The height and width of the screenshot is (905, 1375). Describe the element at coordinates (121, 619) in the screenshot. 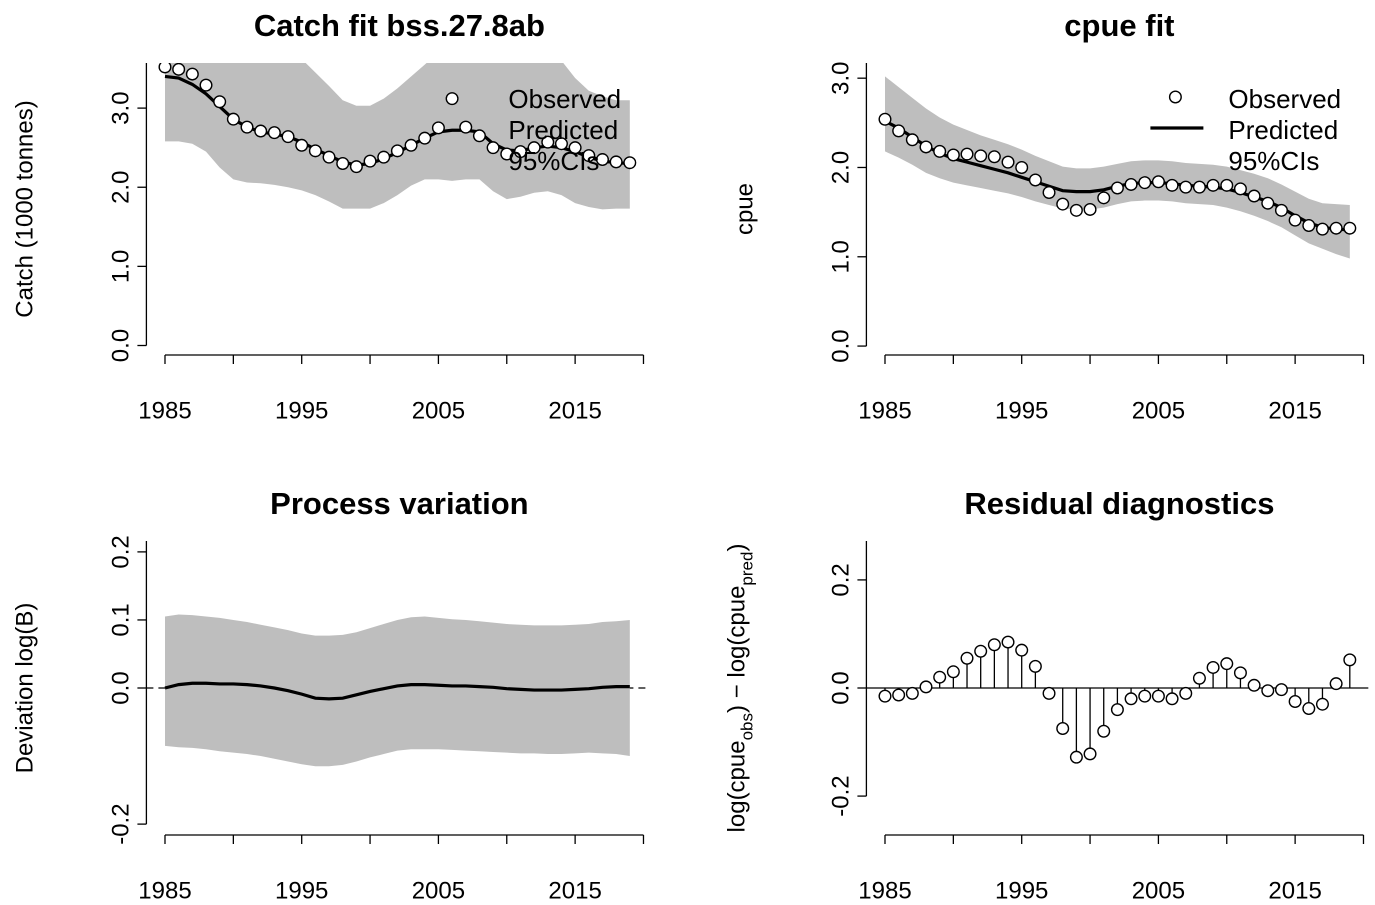

I see `y-tick-label: 0.1` at that location.